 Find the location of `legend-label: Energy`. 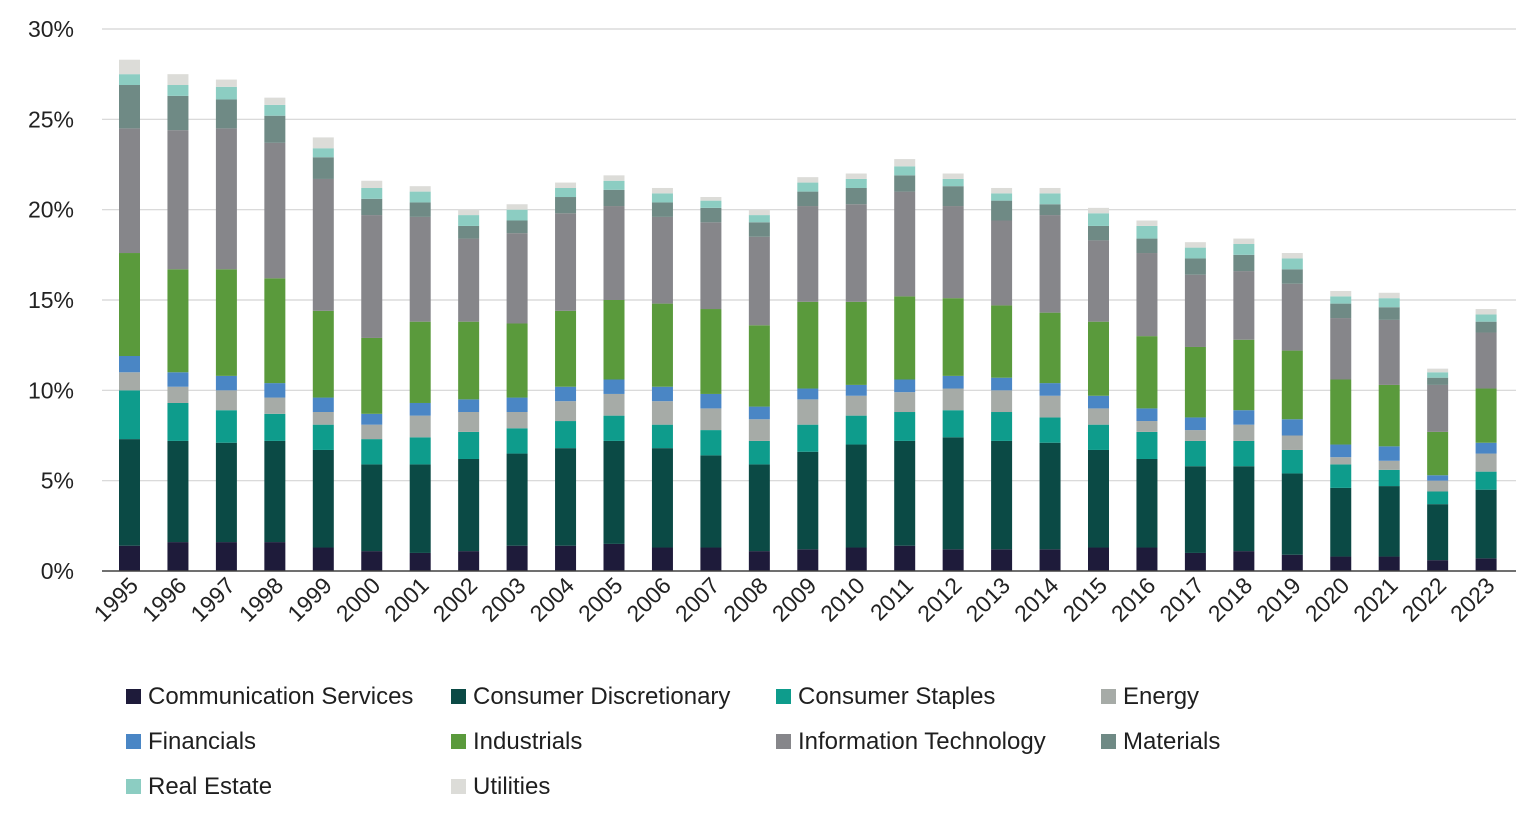

legend-label: Energy is located at coordinates (1161, 696).